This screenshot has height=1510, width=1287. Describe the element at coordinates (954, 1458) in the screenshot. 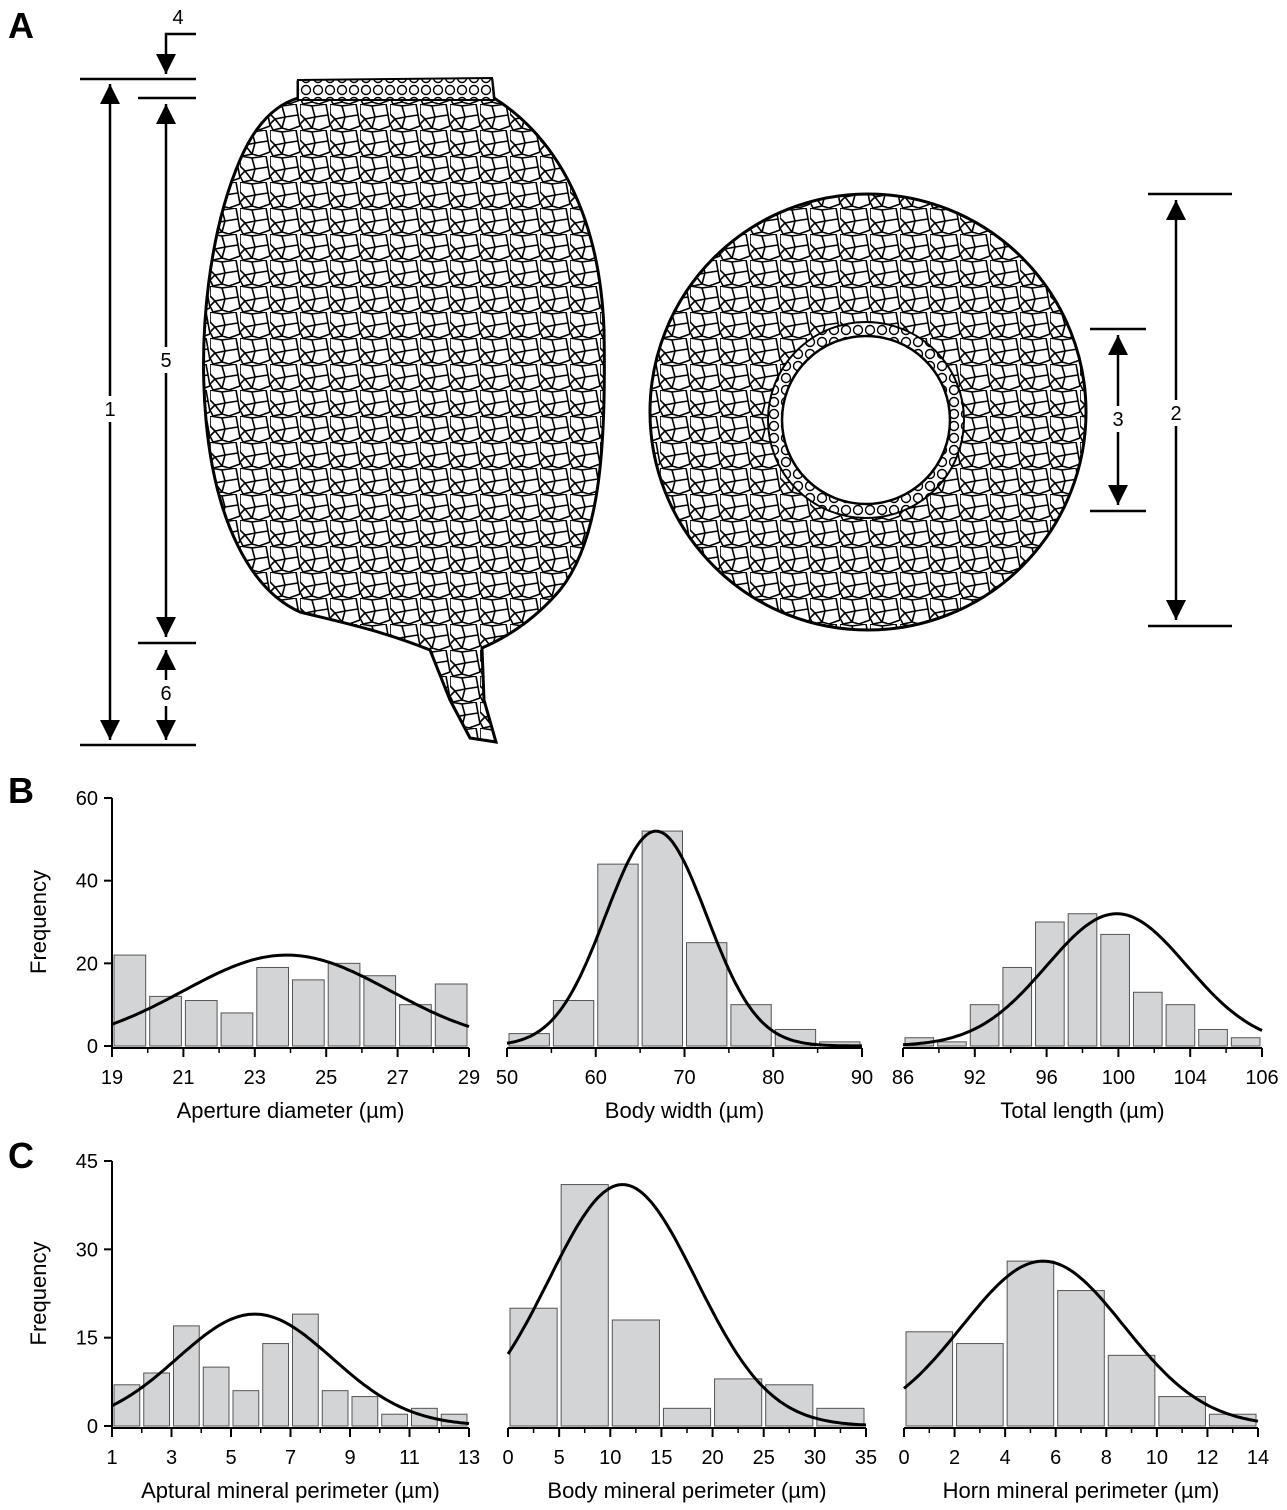

I see `x-tick-label: 2` at that location.